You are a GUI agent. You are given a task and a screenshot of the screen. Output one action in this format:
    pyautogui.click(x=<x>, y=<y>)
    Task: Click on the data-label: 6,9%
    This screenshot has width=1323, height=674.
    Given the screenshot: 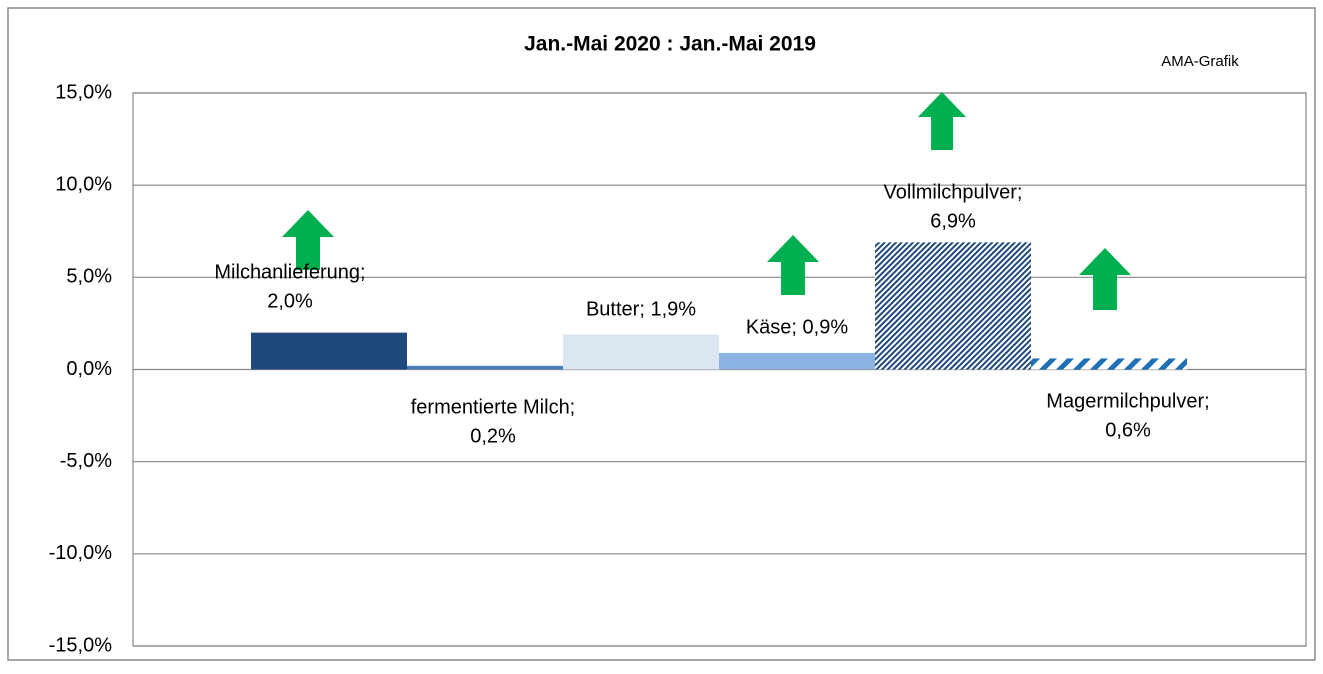 What is the action you would take?
    pyautogui.click(x=953, y=221)
    